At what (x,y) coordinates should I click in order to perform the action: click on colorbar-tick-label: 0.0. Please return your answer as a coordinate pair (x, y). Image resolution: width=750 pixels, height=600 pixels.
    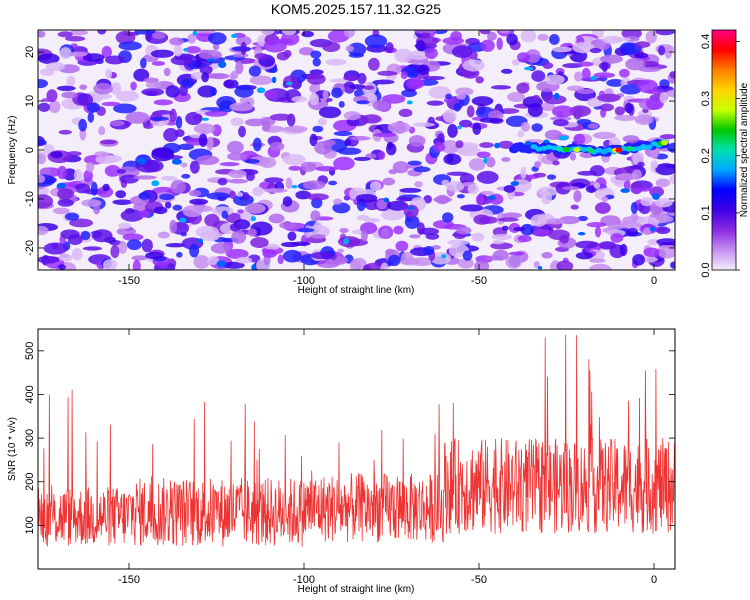
    Looking at the image, I should click on (706, 269).